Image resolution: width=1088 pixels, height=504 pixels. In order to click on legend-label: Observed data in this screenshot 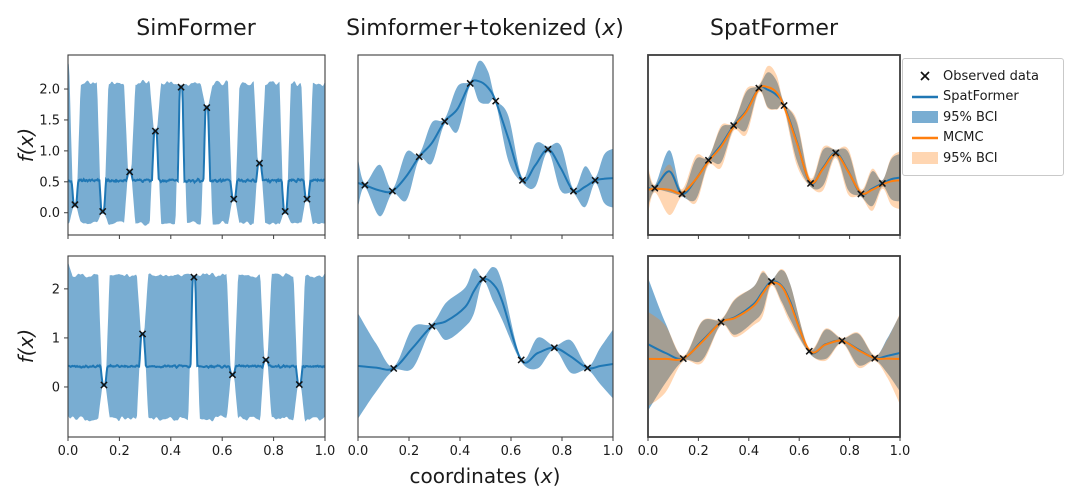, I will do `click(991, 76)`.